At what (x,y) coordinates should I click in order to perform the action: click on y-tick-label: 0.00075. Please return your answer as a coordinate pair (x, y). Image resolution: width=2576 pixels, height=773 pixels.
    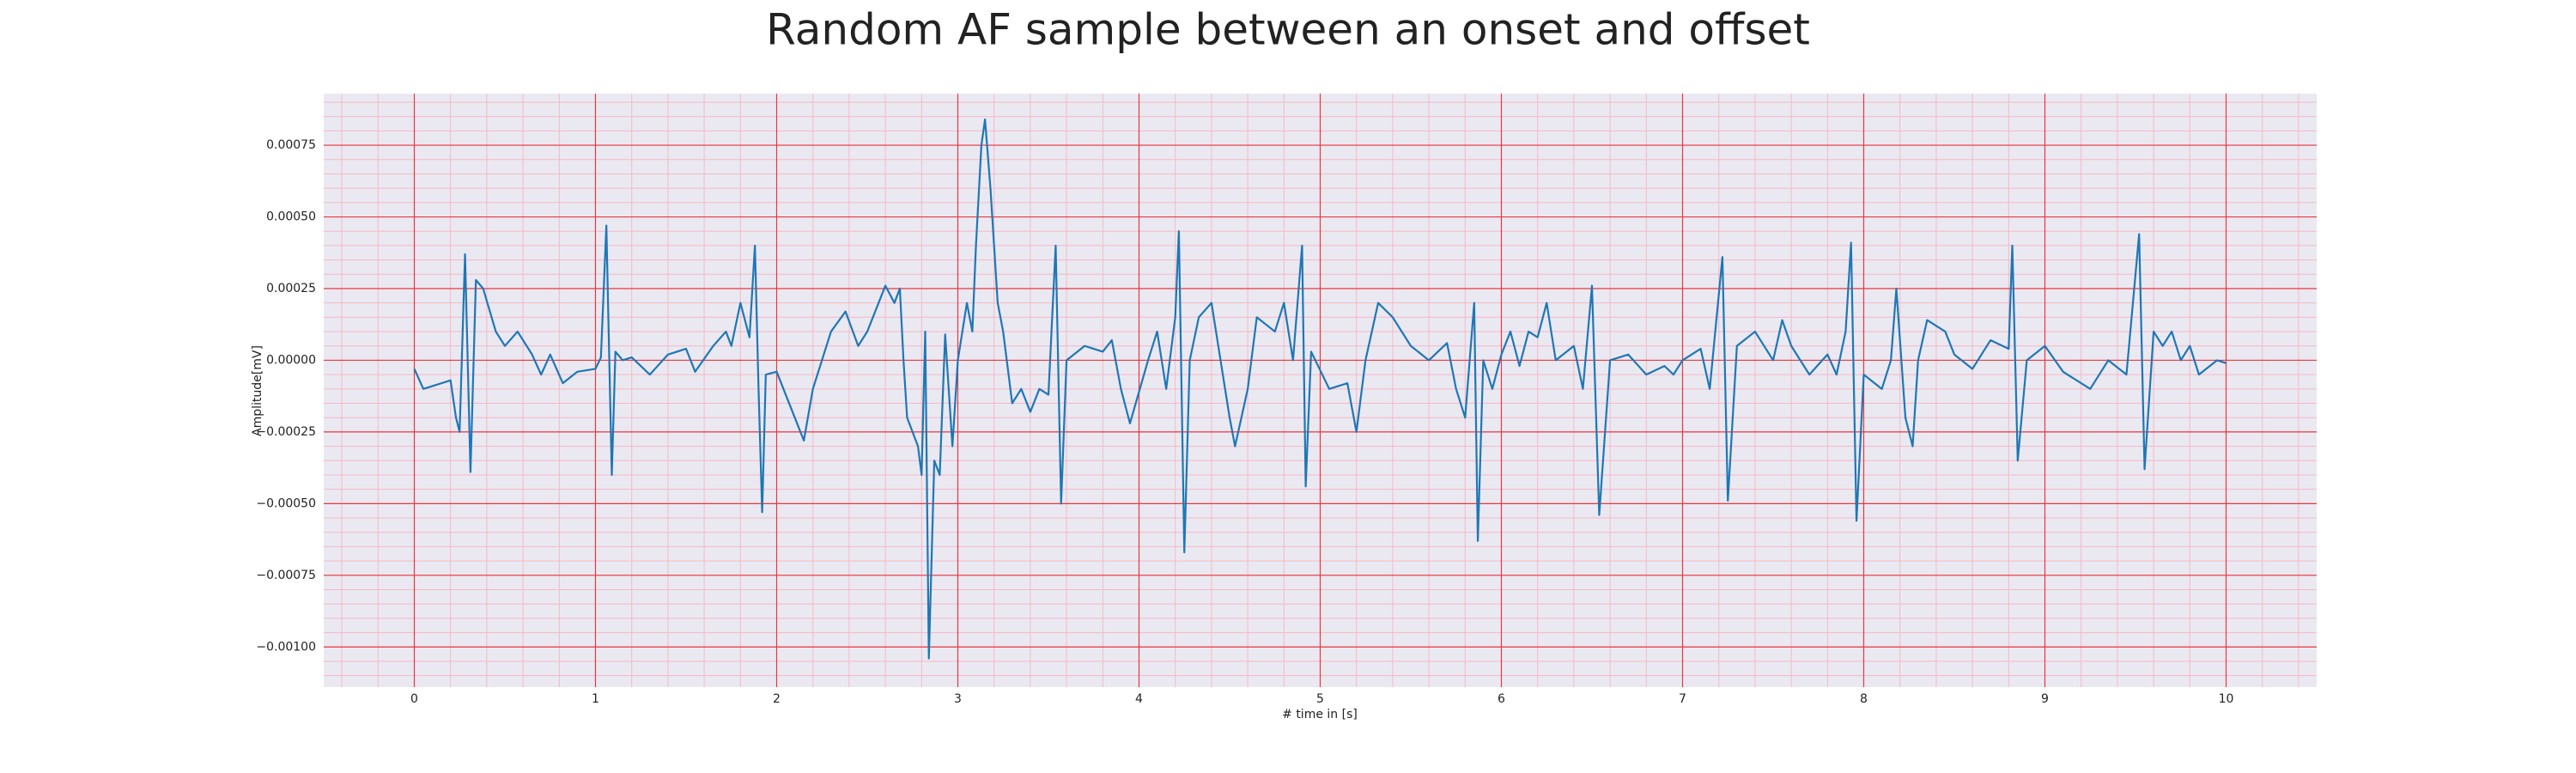
    Looking at the image, I should click on (291, 145).